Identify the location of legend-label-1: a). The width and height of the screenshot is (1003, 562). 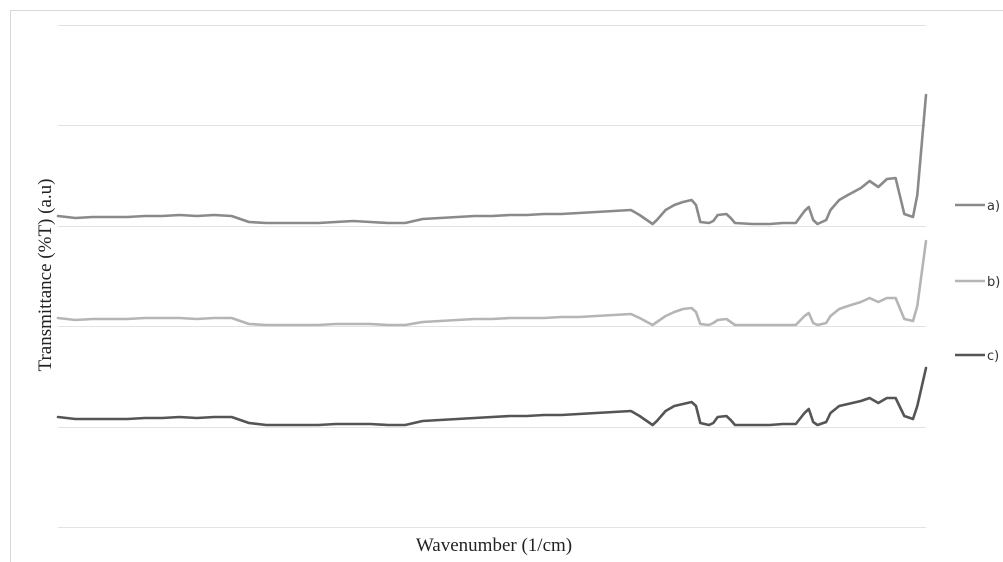
(993, 206).